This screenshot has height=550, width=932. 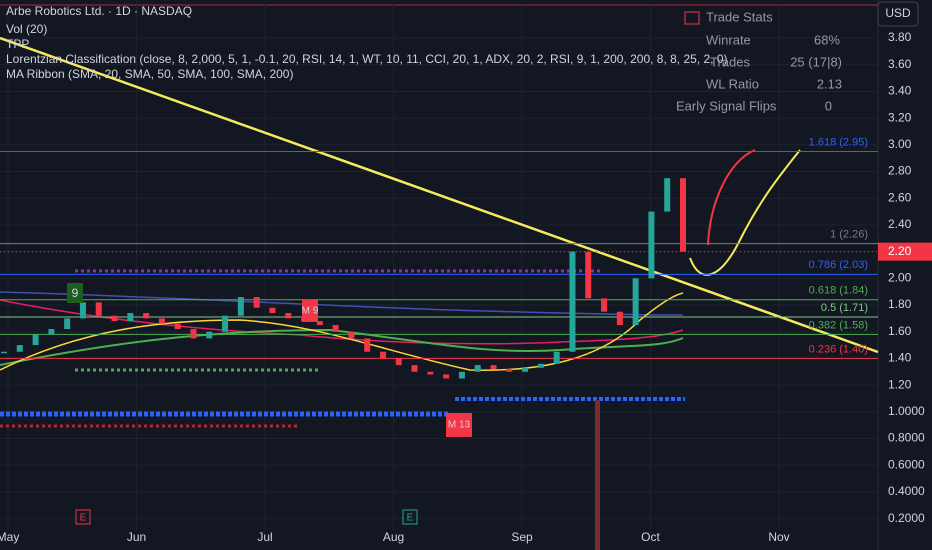 What do you see at coordinates (838, 142) in the screenshot?
I see `fib-label: 1.618 (2.95)` at bounding box center [838, 142].